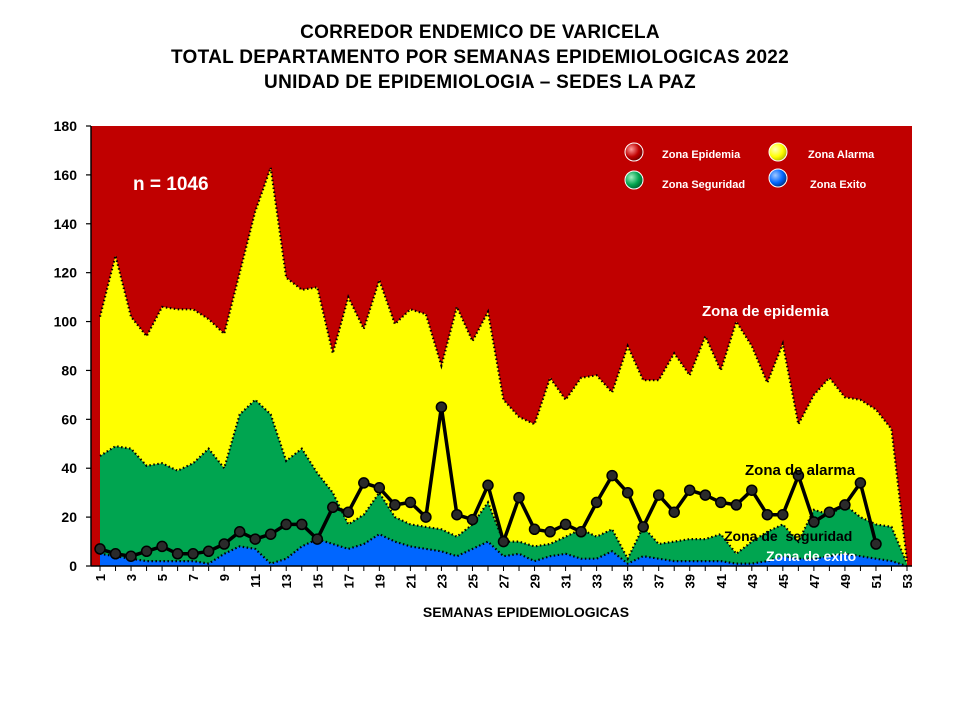  What do you see at coordinates (783, 581) in the screenshot?
I see `x-tick-label: 45` at bounding box center [783, 581].